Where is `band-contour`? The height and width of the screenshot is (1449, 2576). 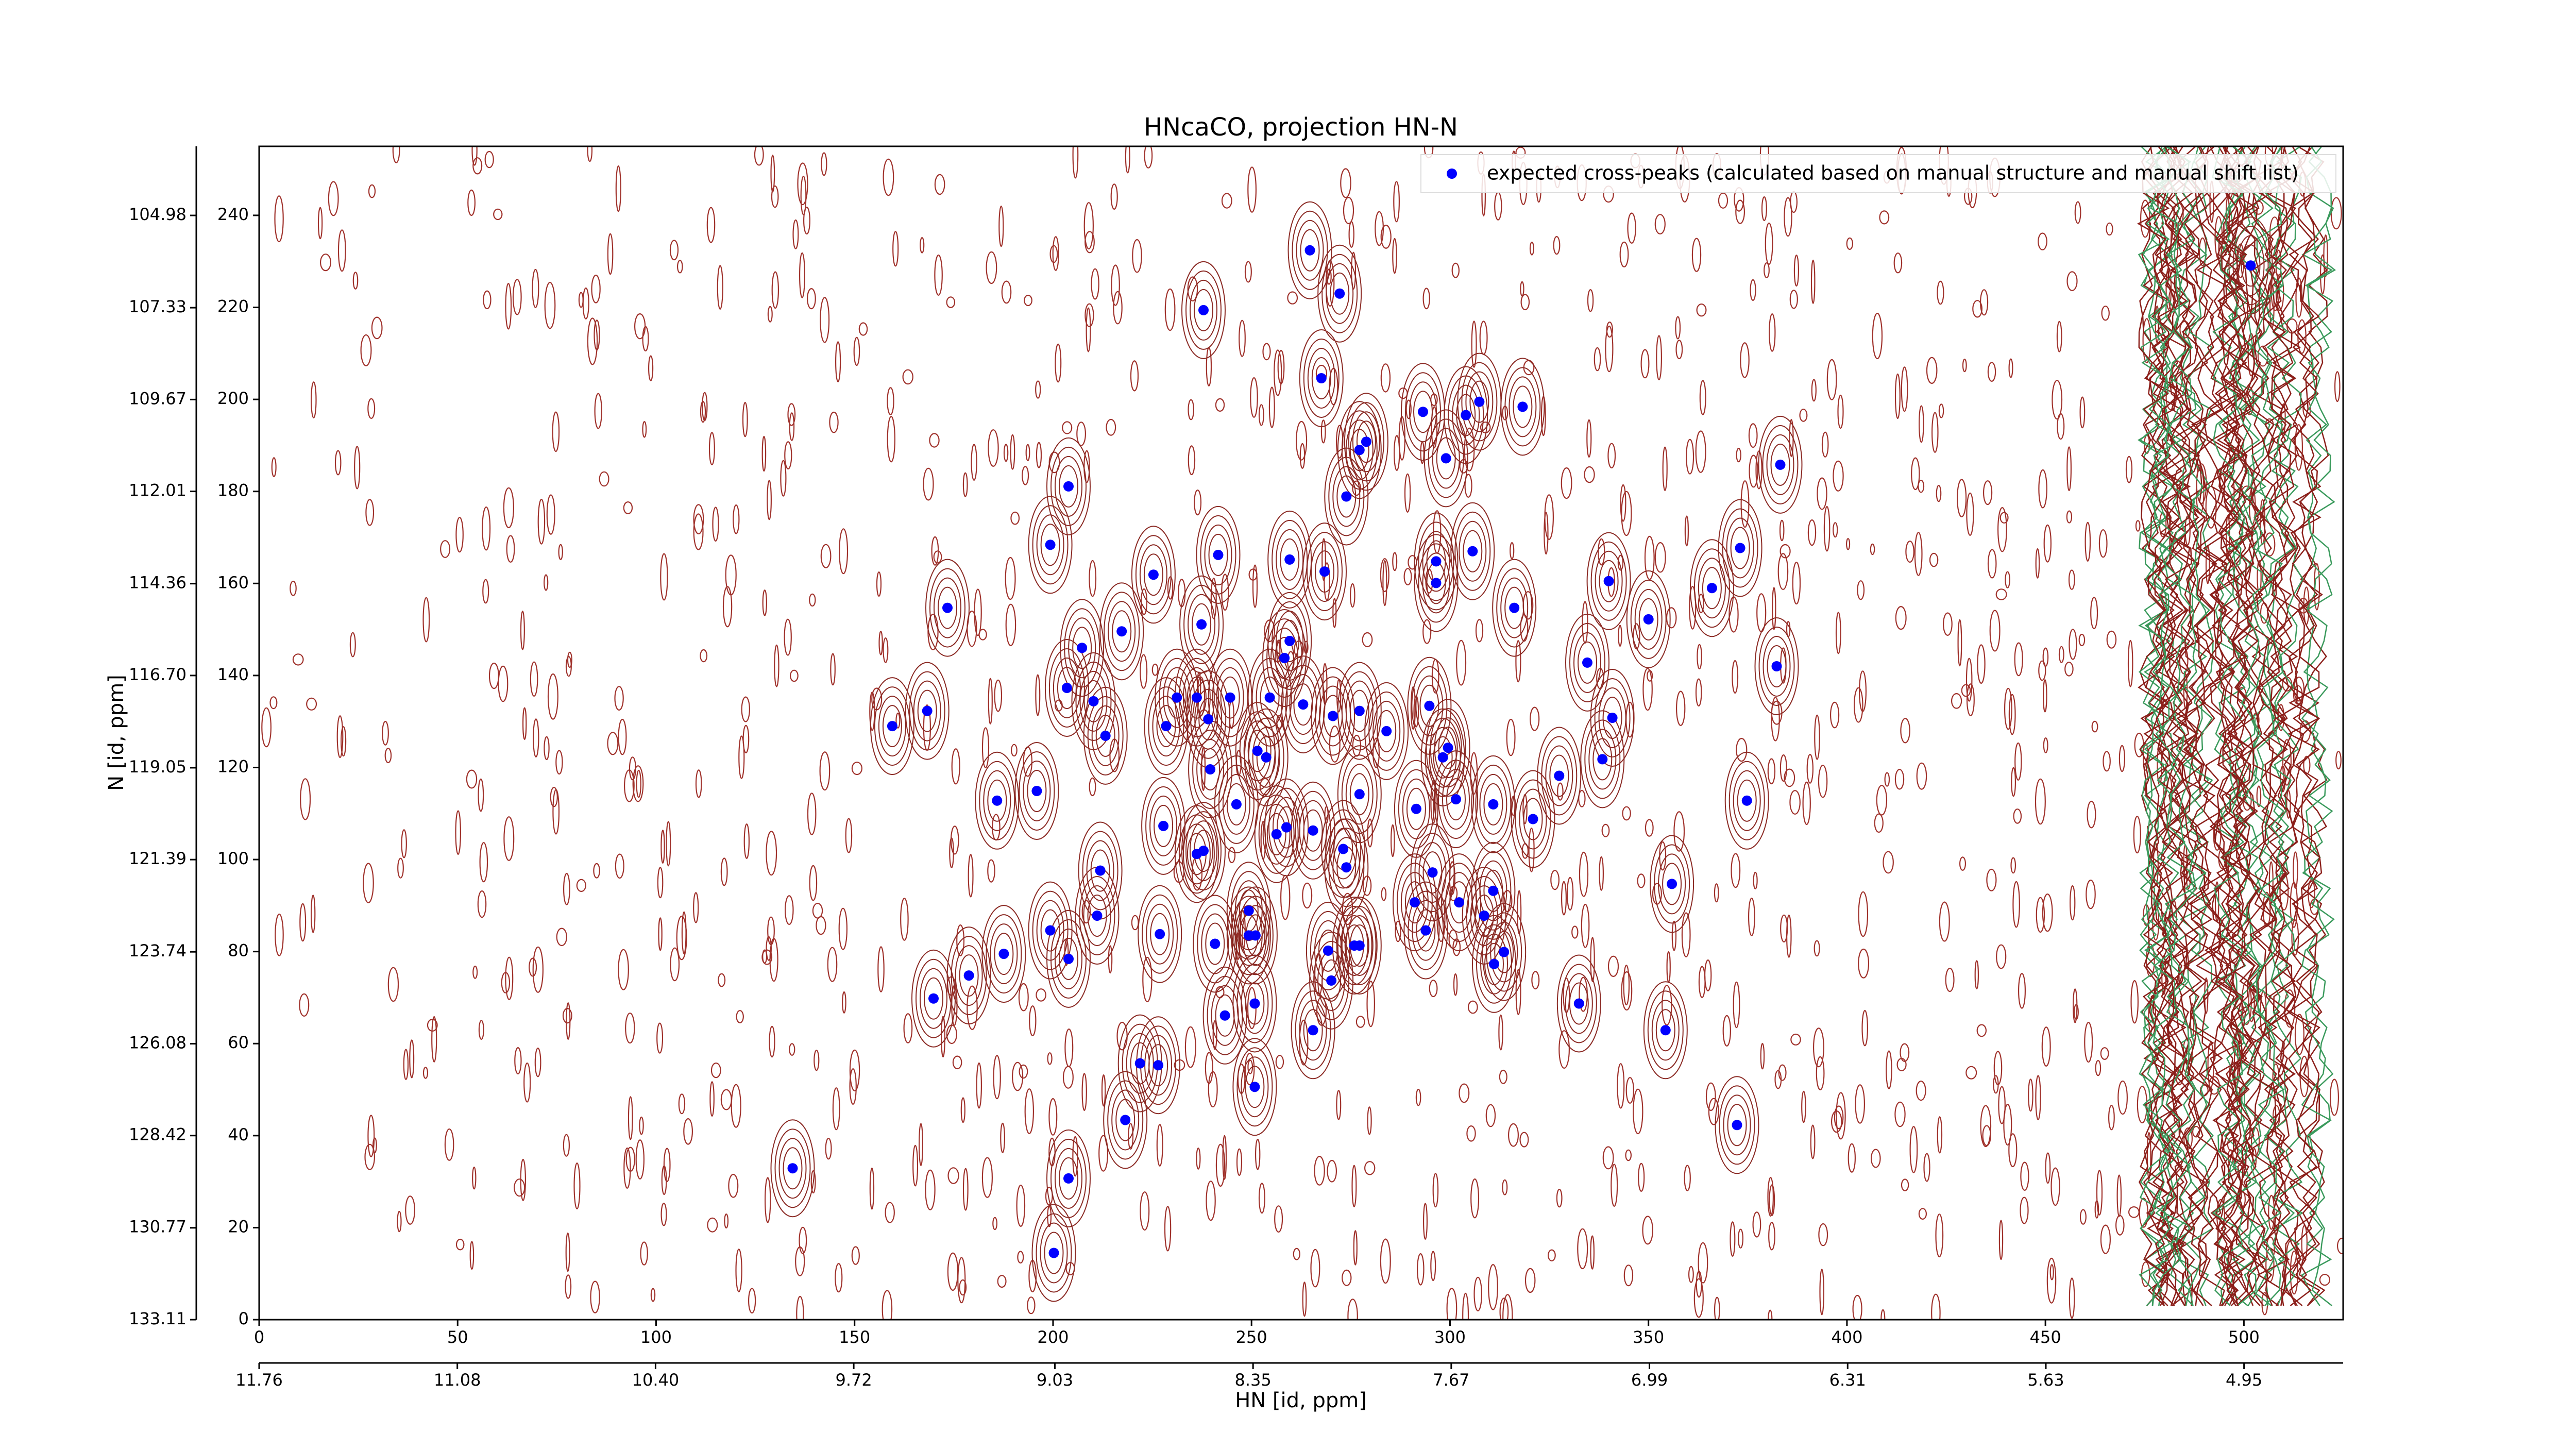 band-contour is located at coordinates (2283, 726).